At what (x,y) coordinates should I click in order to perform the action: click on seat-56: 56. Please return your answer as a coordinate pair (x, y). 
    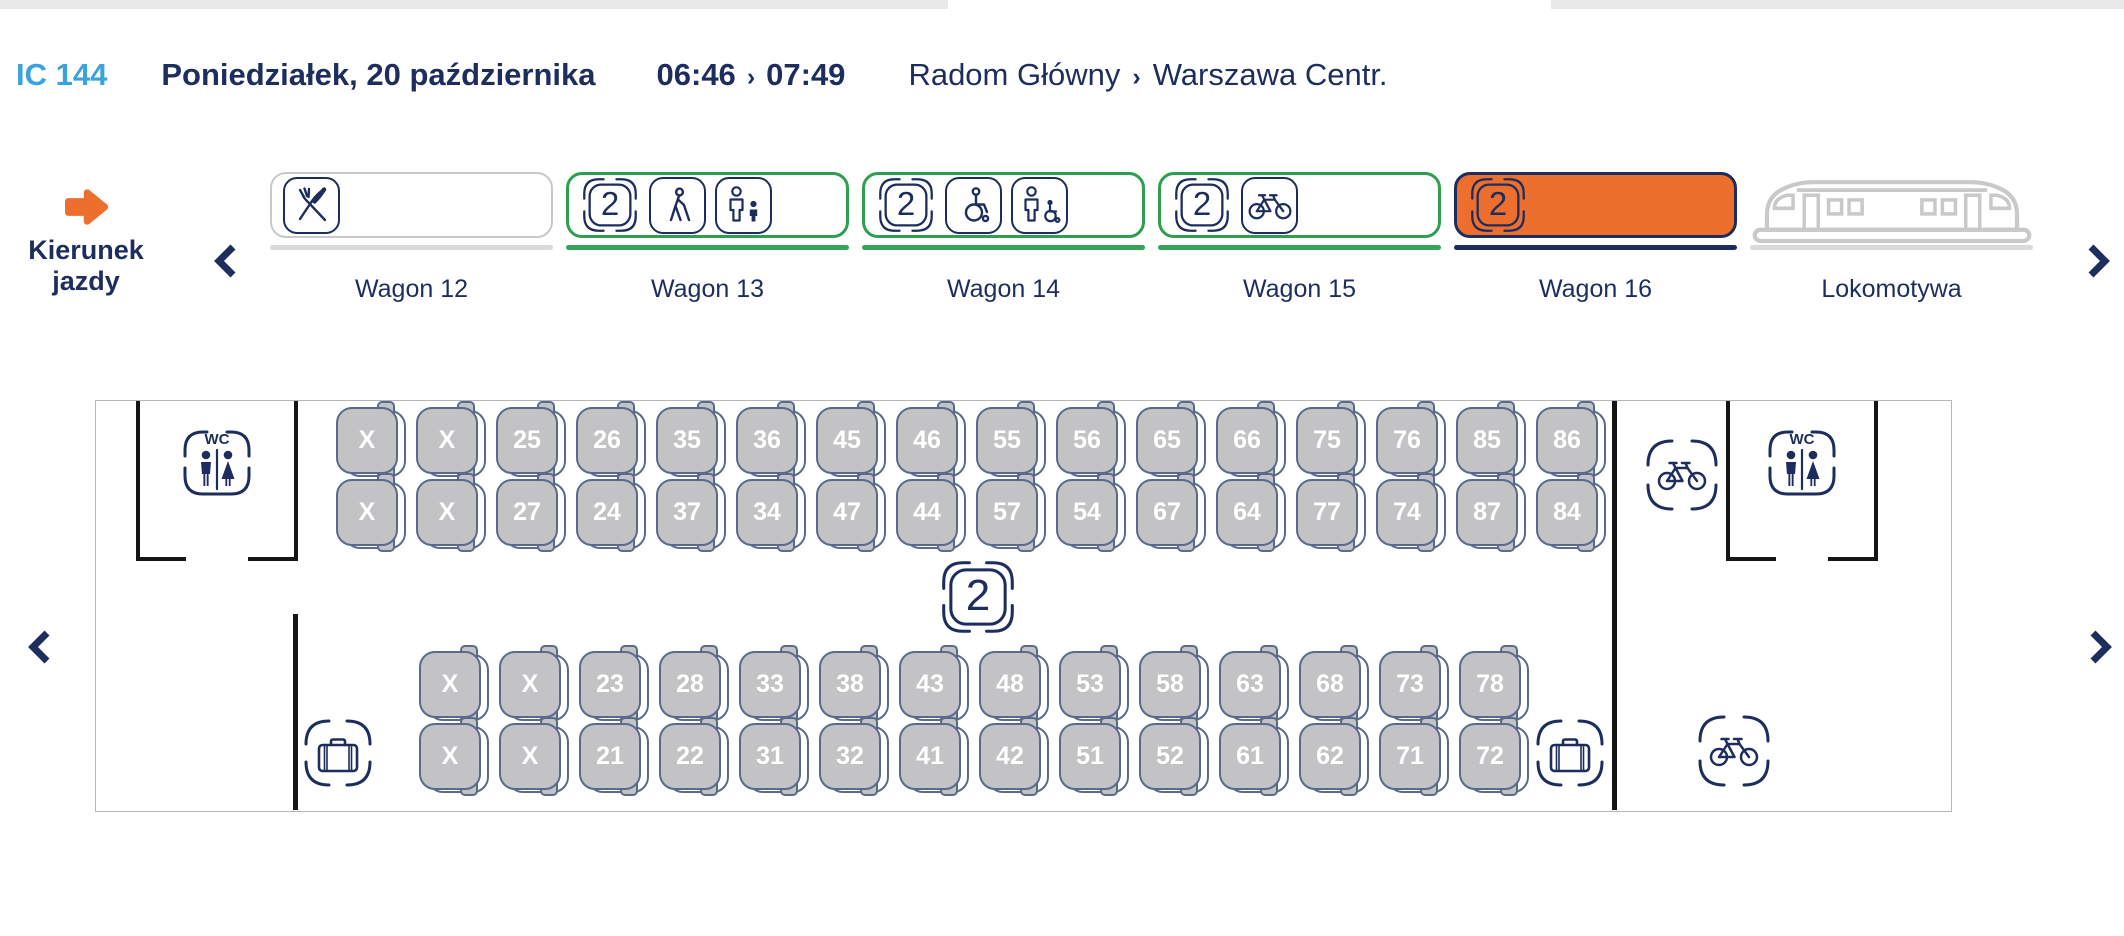
    Looking at the image, I should click on (1091, 440).